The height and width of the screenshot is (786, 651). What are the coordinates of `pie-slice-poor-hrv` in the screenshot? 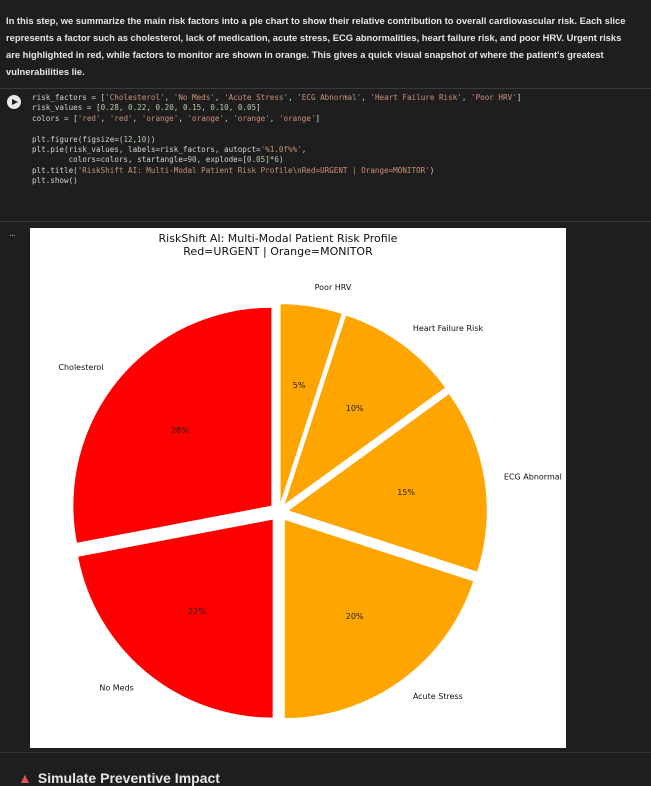 It's located at (311, 403).